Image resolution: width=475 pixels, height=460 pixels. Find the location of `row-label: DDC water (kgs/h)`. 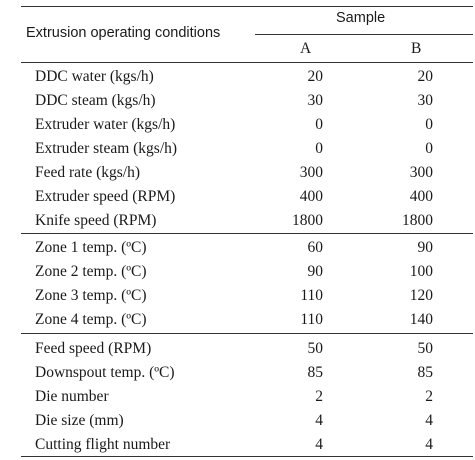

row-label: DDC water (kgs/h) is located at coordinates (94, 76).